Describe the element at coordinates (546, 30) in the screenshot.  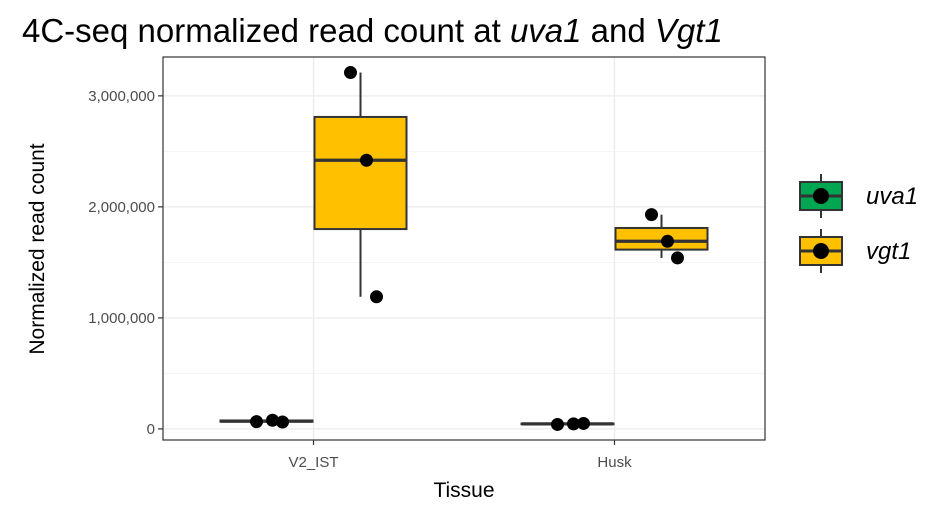
I see `chart-title-gene1: uva1` at that location.